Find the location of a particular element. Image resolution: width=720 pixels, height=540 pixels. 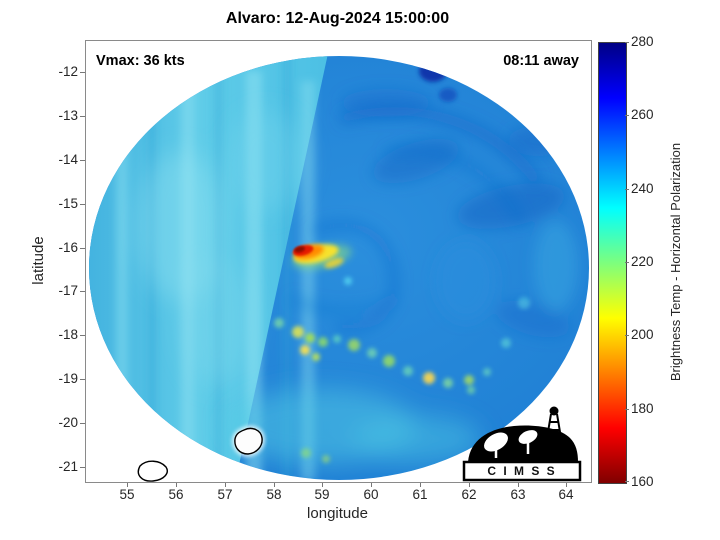

colorbar-tick-label: 160 is located at coordinates (642, 481).